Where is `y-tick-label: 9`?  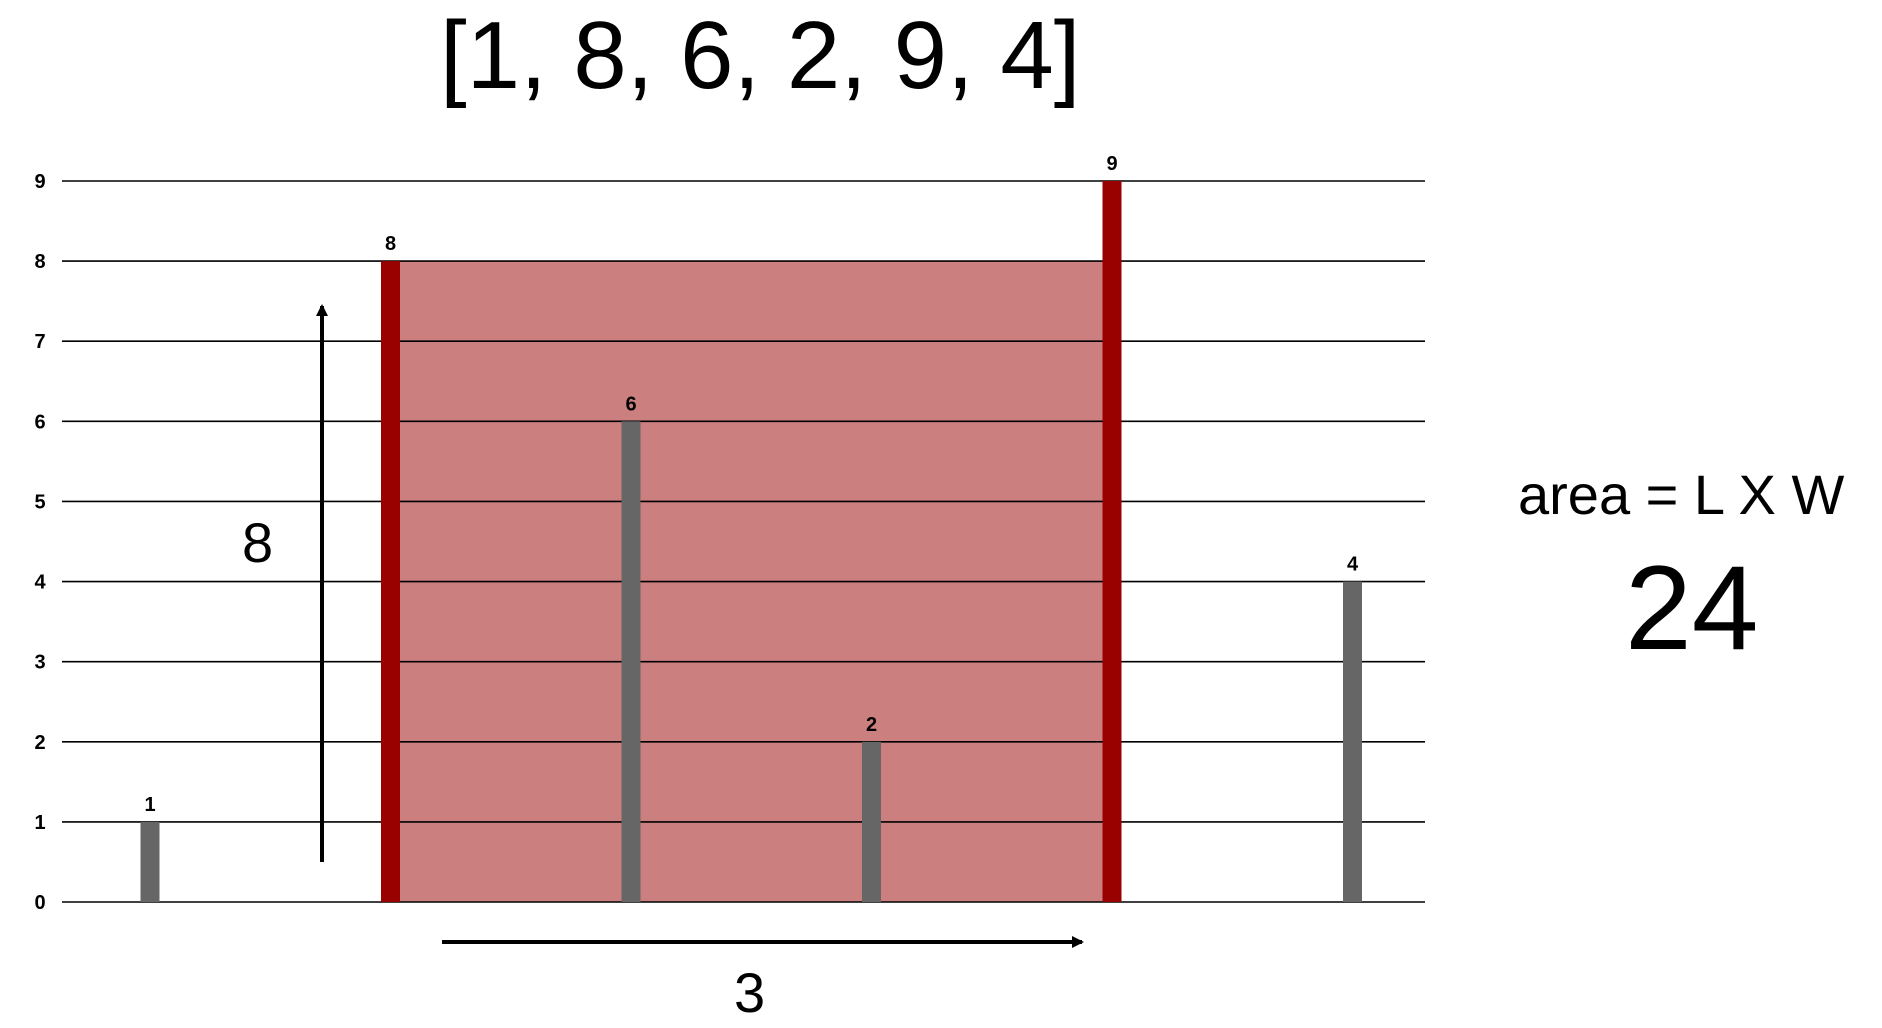 y-tick-label: 9 is located at coordinates (39, 182).